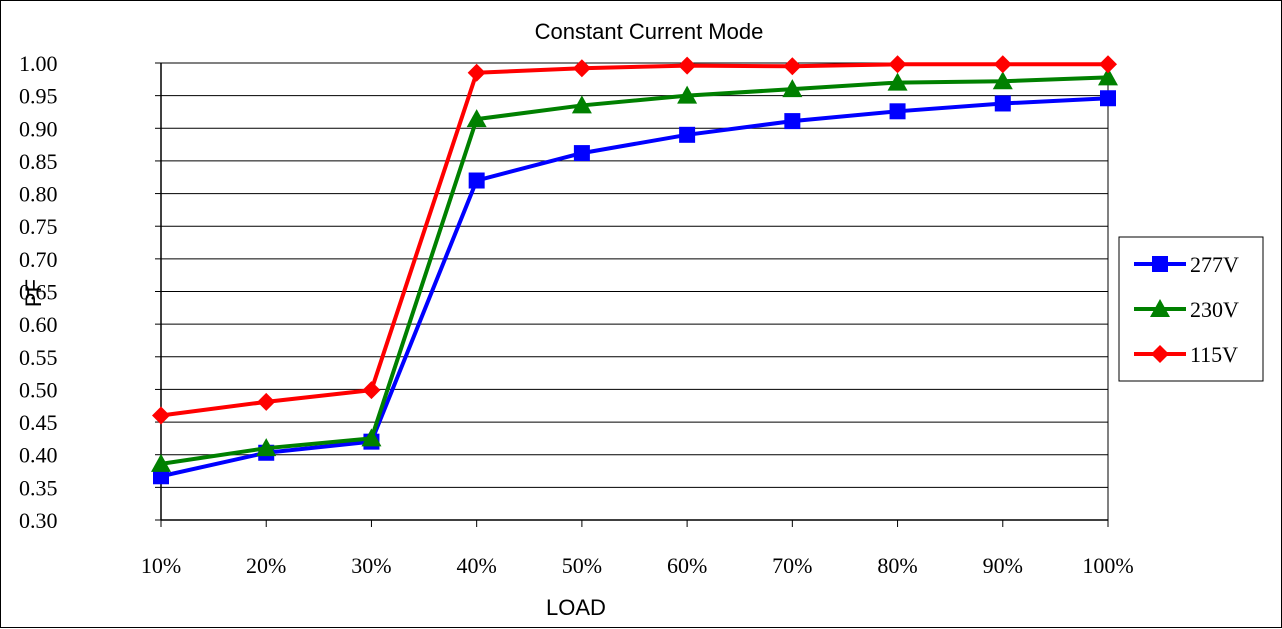 The width and height of the screenshot is (1282, 629). Describe the element at coordinates (33, 293) in the screenshot. I see `y-axis-label: PF` at that location.